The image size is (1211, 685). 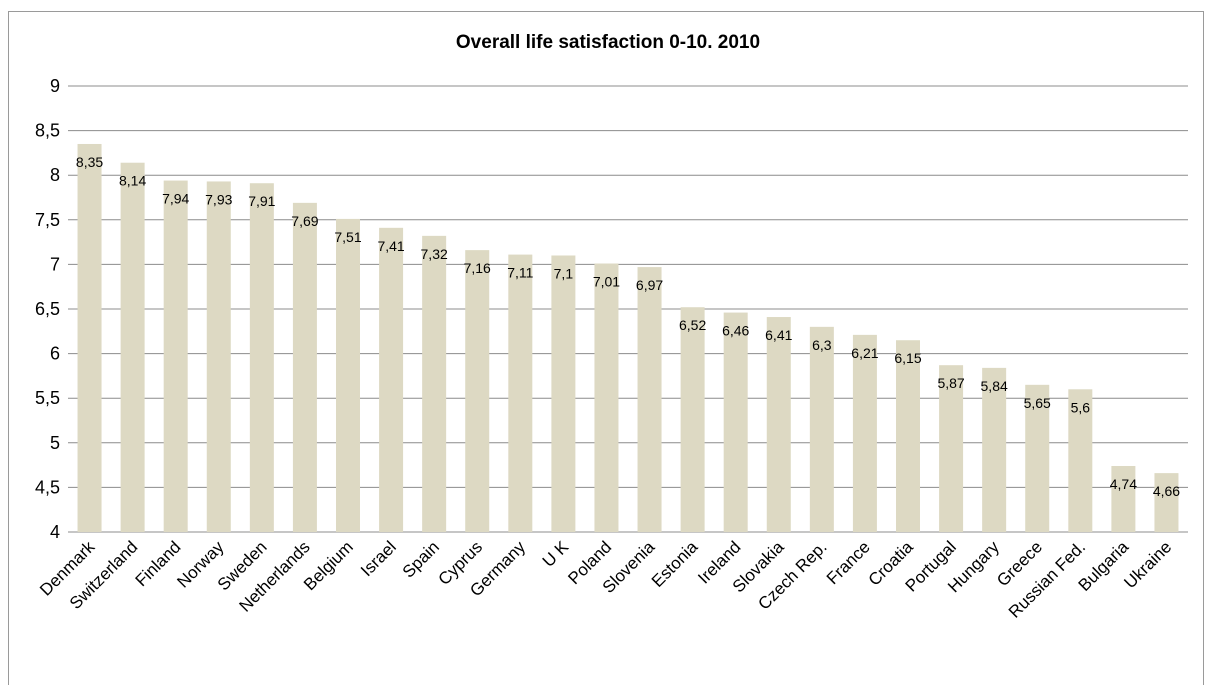 What do you see at coordinates (47, 398) in the screenshot?
I see `y-tick-label: 5,5` at bounding box center [47, 398].